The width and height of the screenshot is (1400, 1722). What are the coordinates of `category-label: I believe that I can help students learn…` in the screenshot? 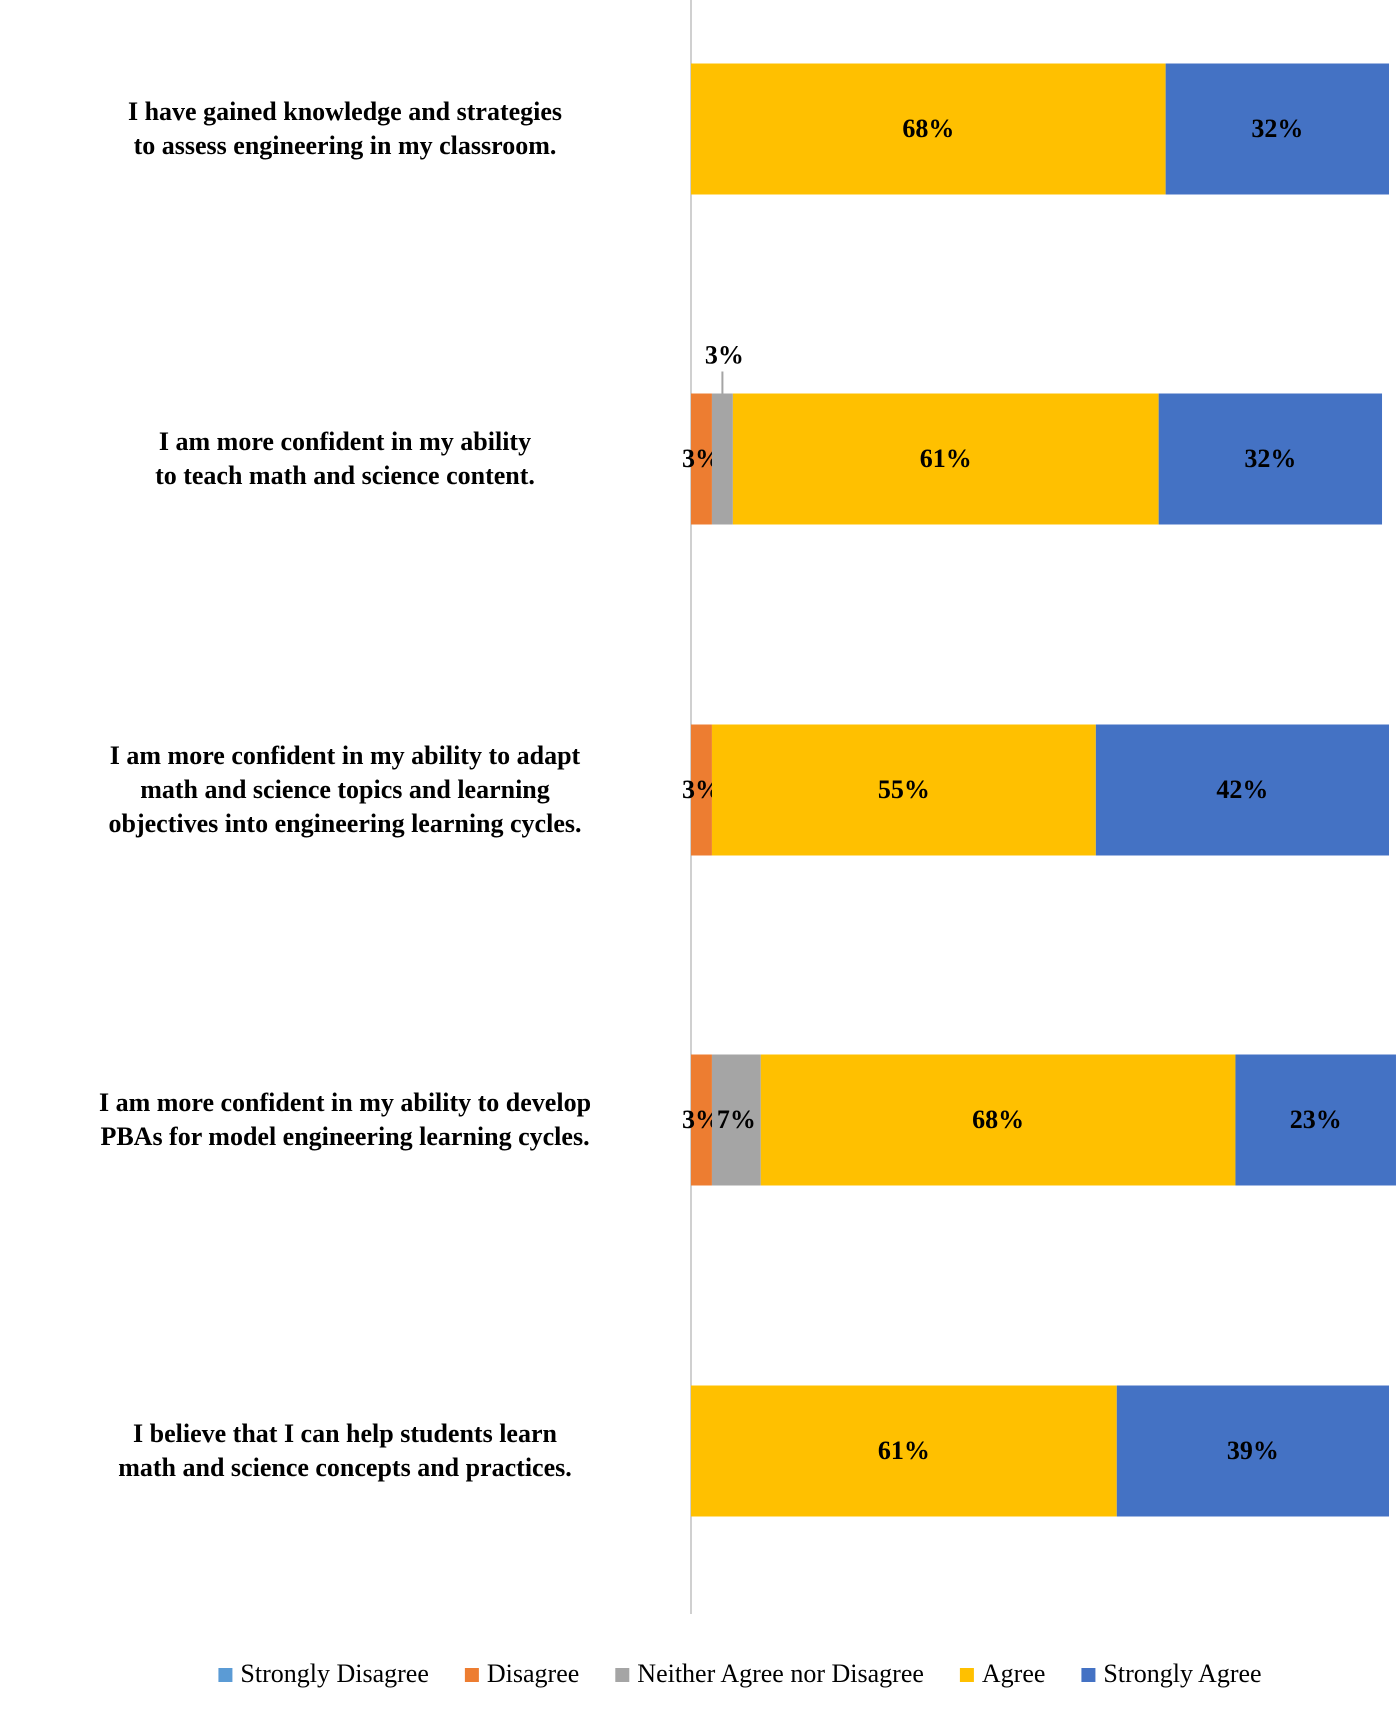 It's located at (345, 1450).